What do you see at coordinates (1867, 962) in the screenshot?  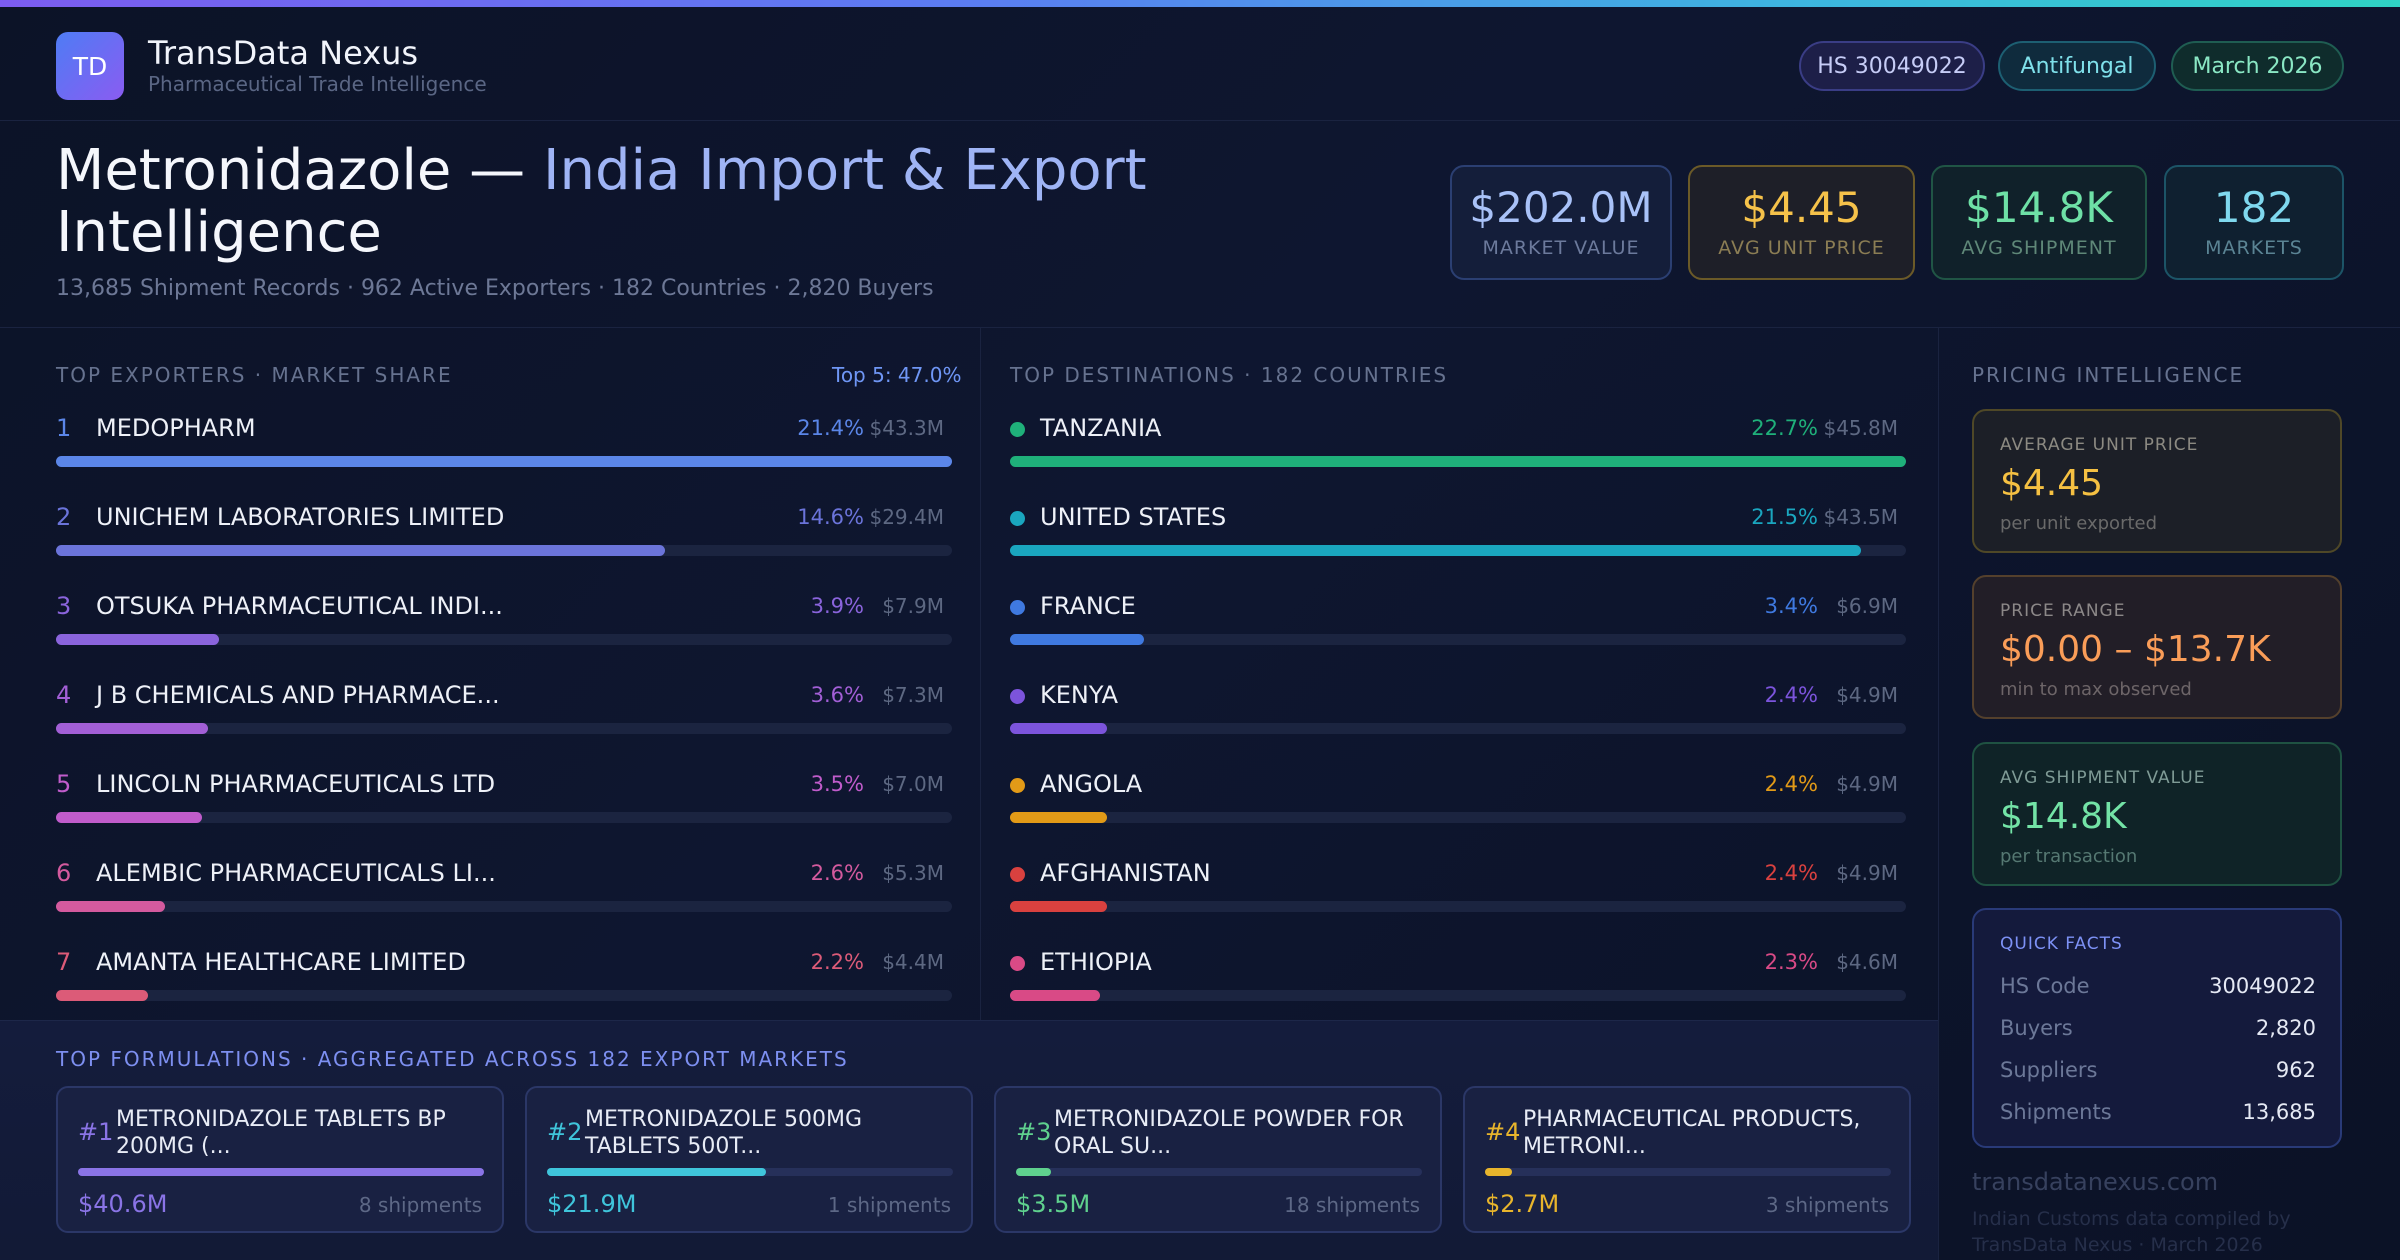 I see `destination-amount: $4.6M` at bounding box center [1867, 962].